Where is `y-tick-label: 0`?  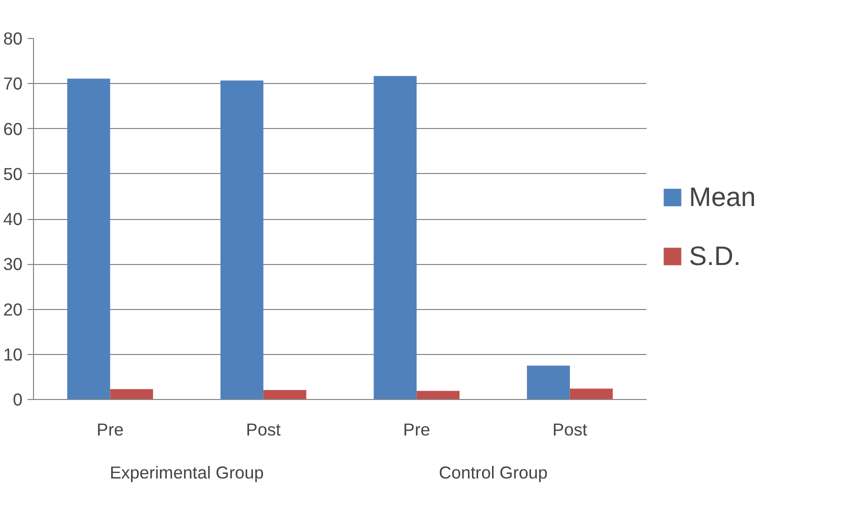 y-tick-label: 0 is located at coordinates (17, 400).